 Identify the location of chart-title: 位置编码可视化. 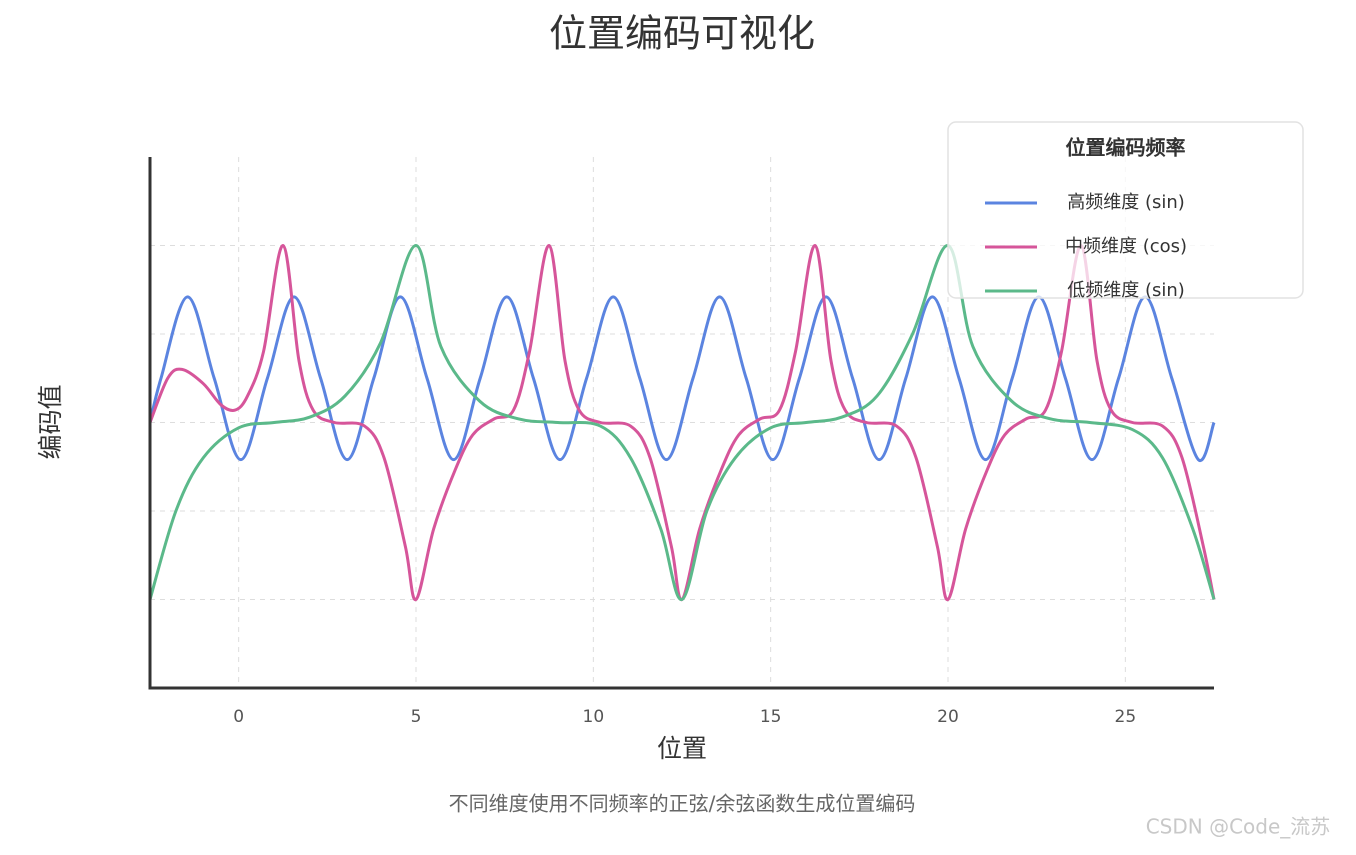
(682, 34).